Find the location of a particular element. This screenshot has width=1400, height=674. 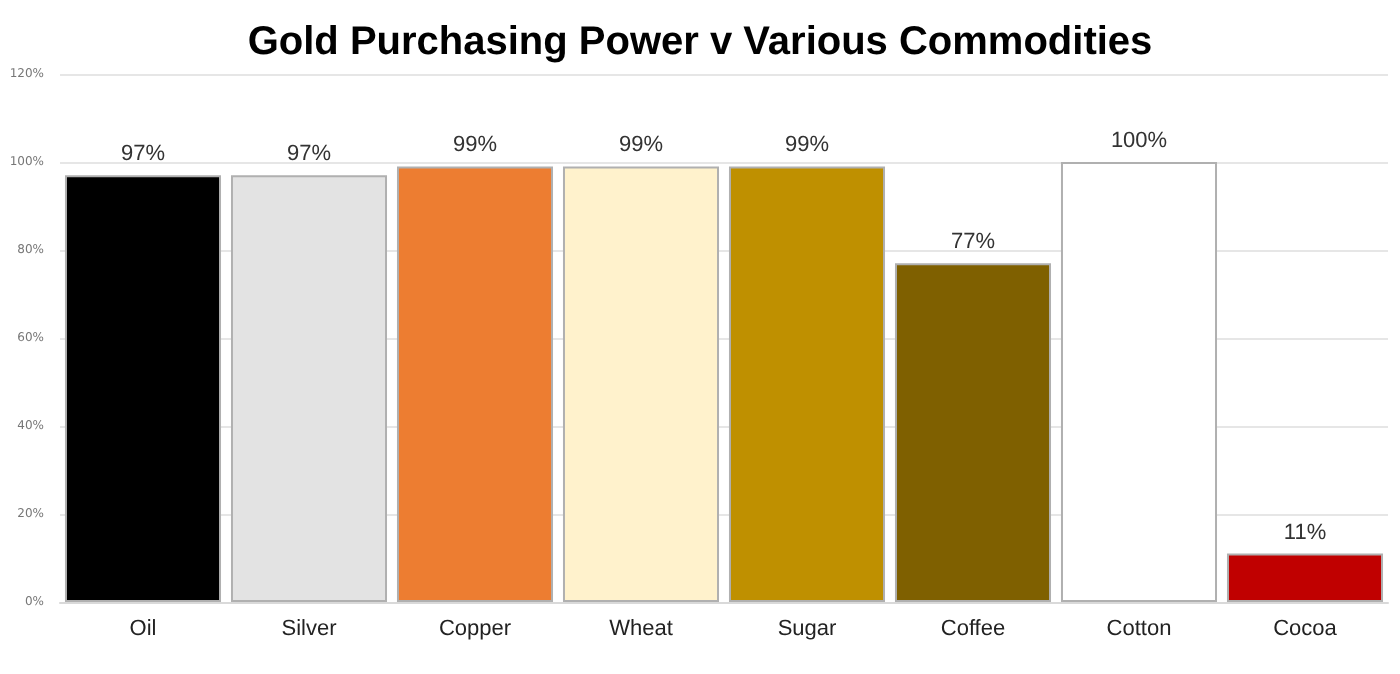

x-tick-label: Silver is located at coordinates (309, 629).